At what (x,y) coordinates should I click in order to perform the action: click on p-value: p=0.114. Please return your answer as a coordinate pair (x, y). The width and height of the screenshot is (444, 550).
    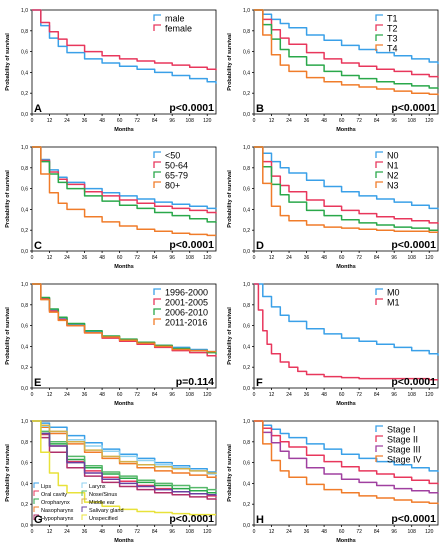
    Looking at the image, I should click on (195, 382).